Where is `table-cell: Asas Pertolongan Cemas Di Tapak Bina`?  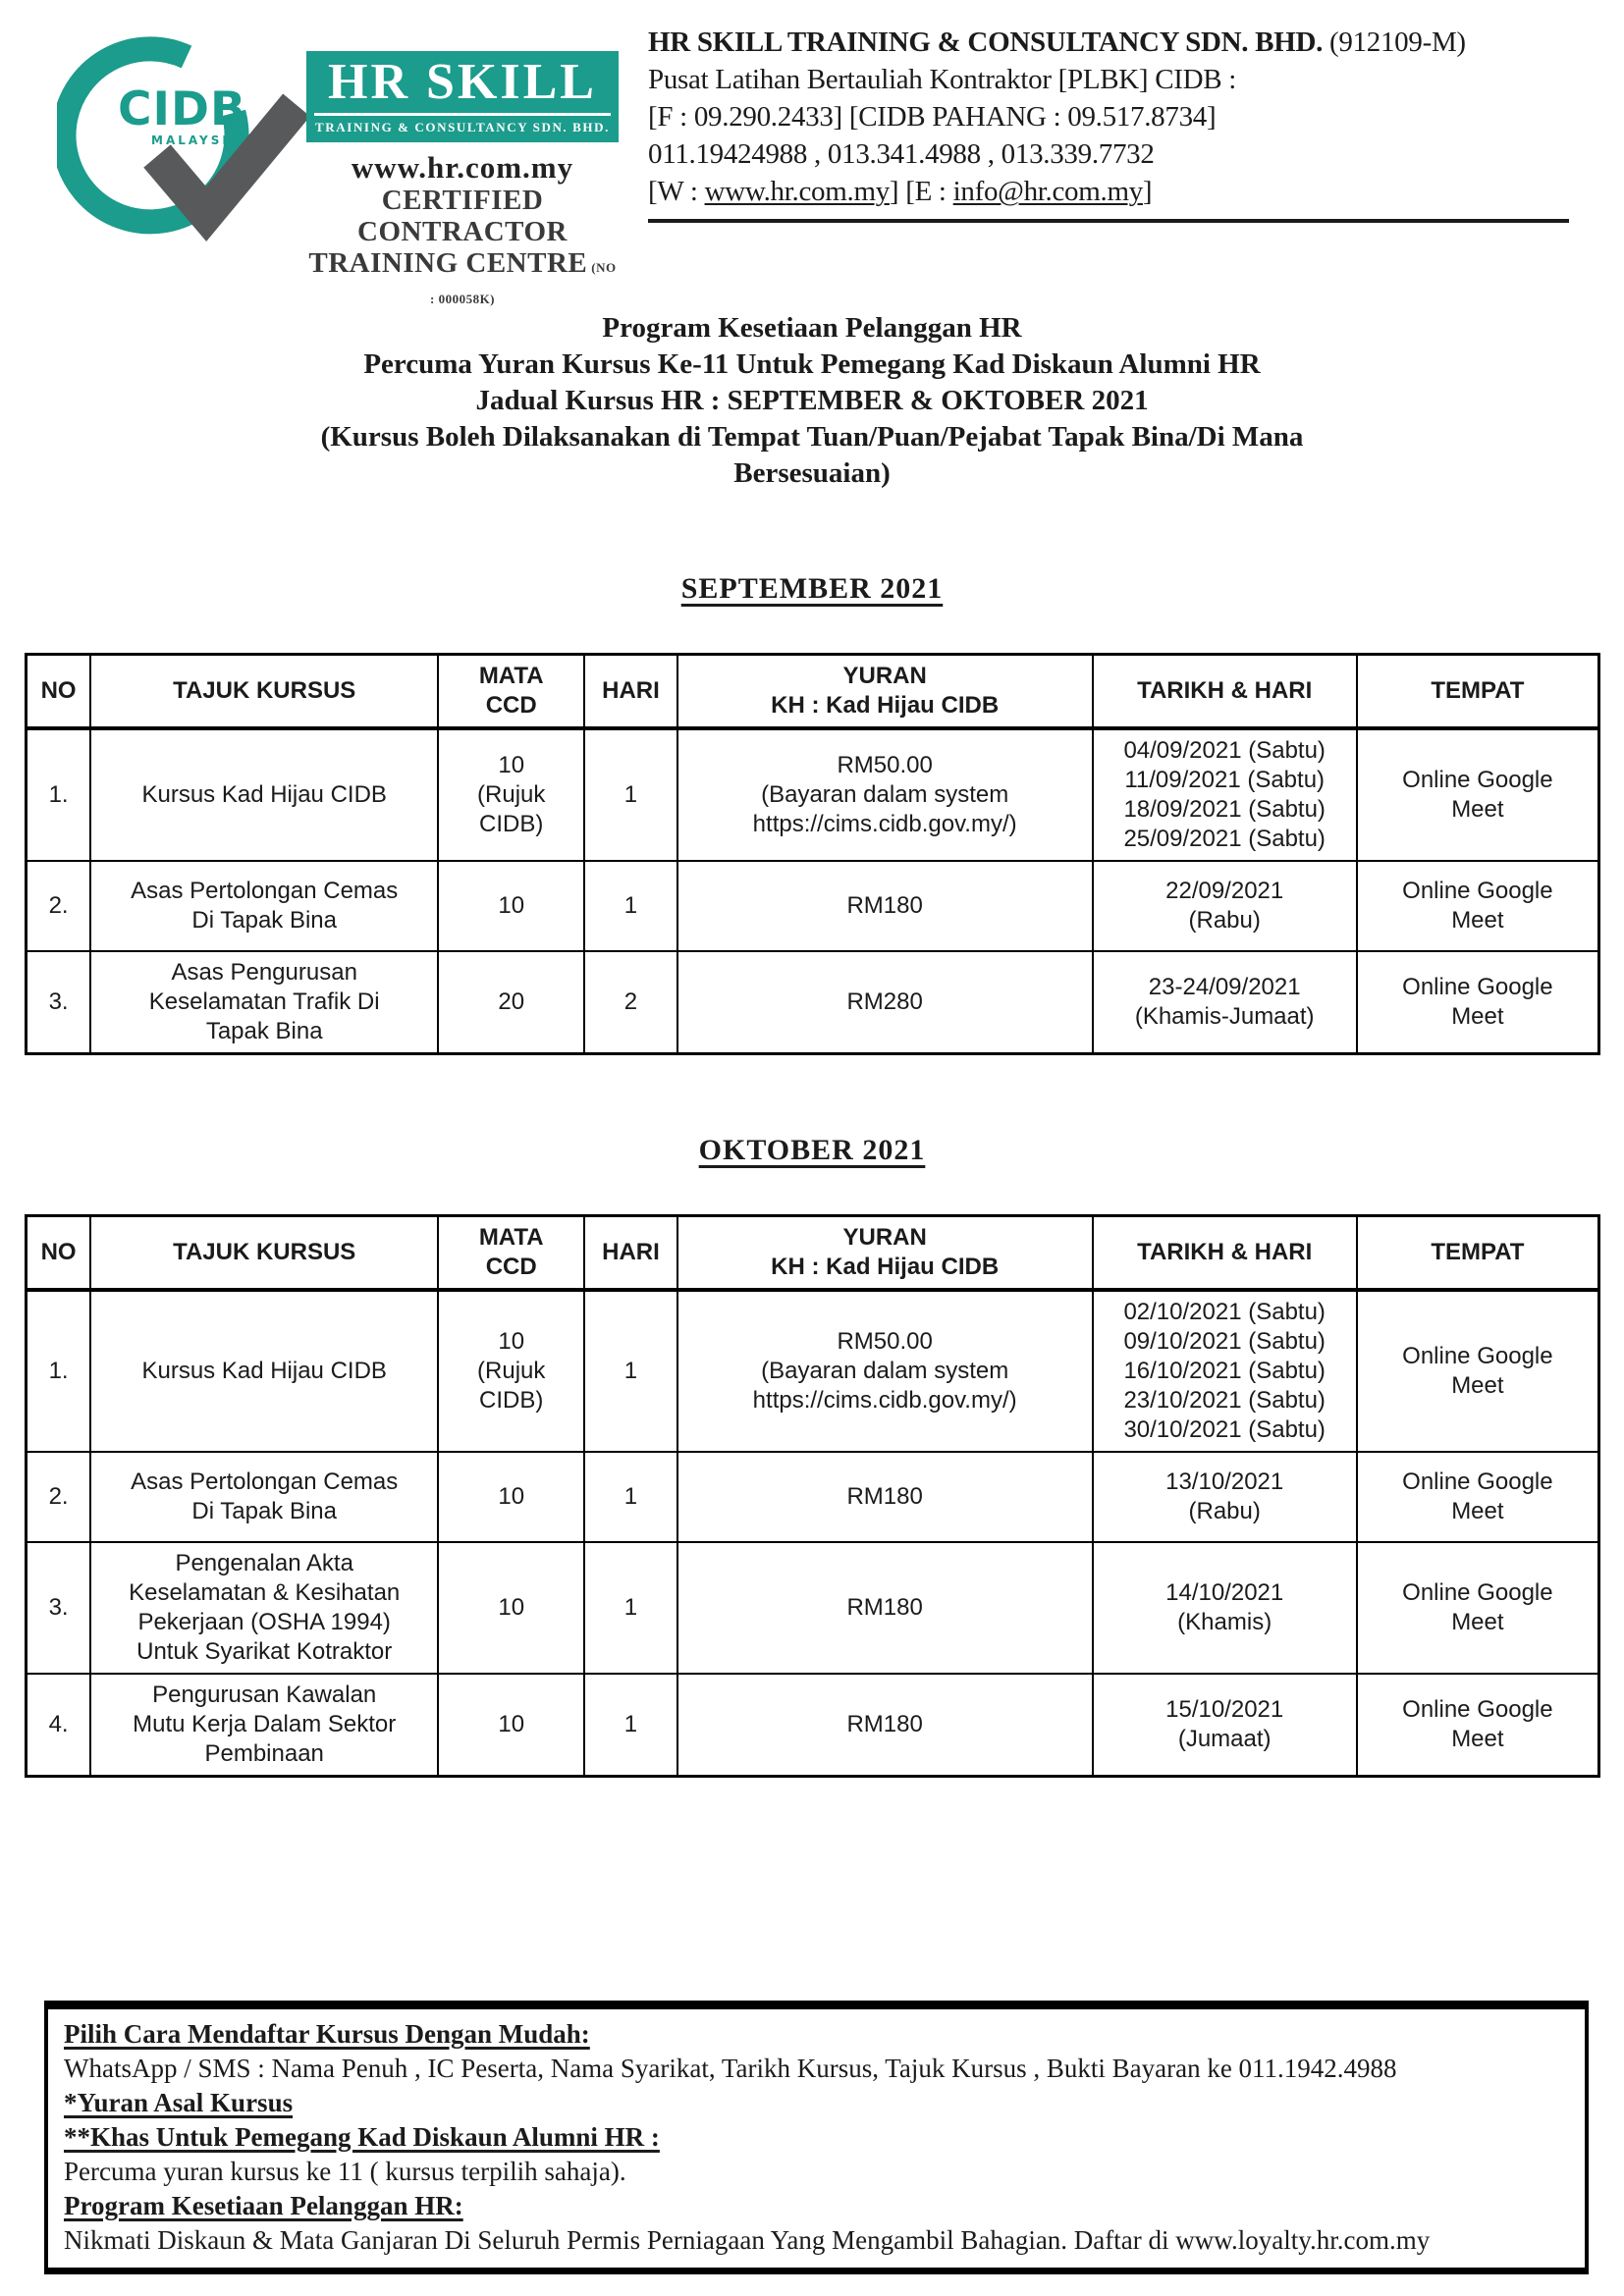
table-cell: Asas Pertolongan Cemas Di Tapak Bina is located at coordinates (264, 1497).